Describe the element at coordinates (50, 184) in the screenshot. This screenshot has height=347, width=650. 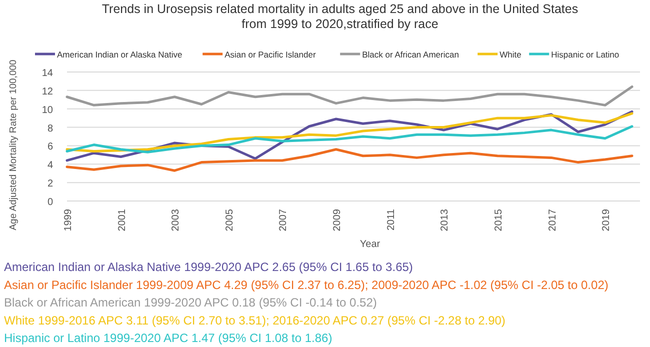
I see `y-tick-label: 2` at that location.